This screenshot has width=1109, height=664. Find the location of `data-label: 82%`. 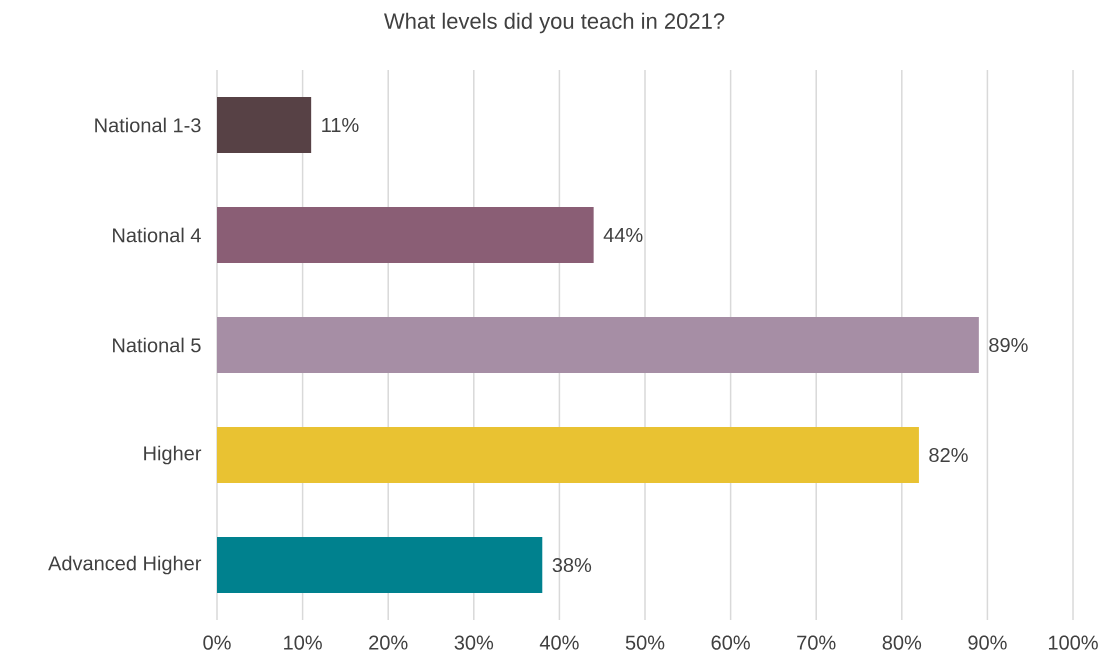

data-label: 82% is located at coordinates (948, 455).